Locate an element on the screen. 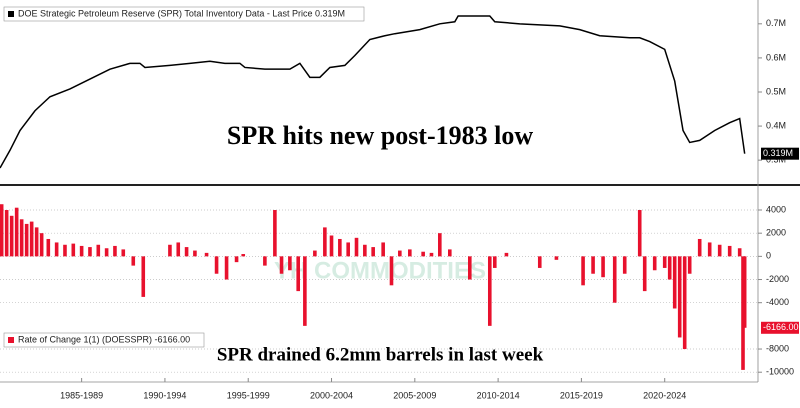  x-tick-label: 2015-2019 is located at coordinates (581, 395).